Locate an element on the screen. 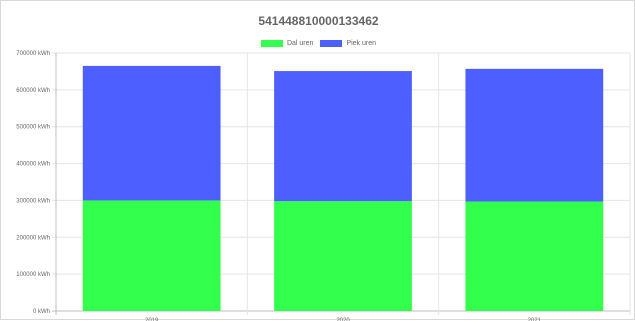 This screenshot has width=635, height=321. y-tick-label: 500000 kWh is located at coordinates (33, 128).